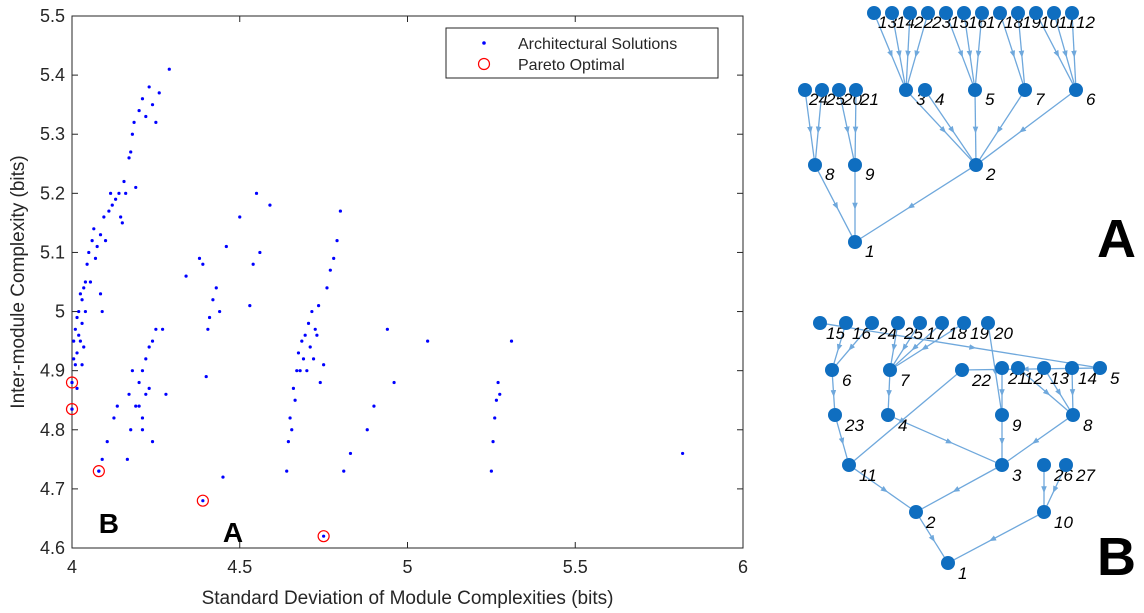  What do you see at coordinates (575, 567) in the screenshot?
I see `x-tick-label: 5.5` at bounding box center [575, 567].